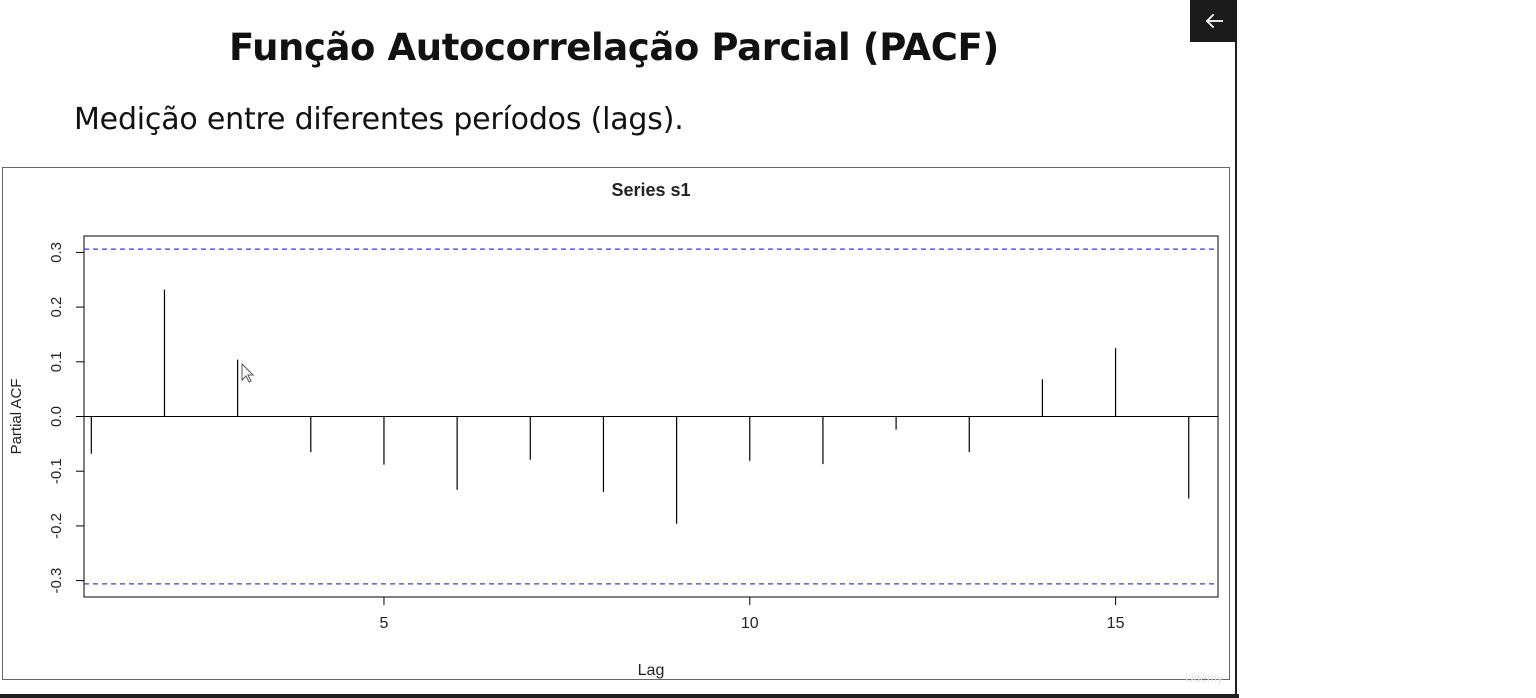 The image size is (1536, 698). I want to click on back-button, so click(1213, 21).